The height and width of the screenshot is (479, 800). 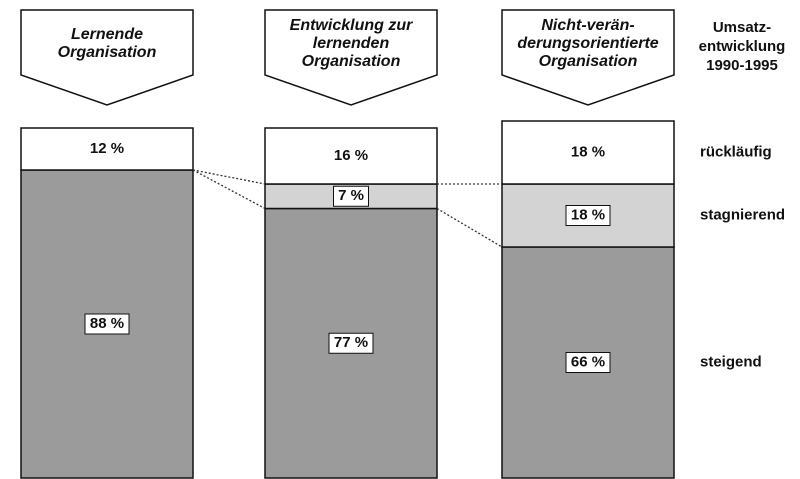 What do you see at coordinates (587, 43) in the screenshot?
I see `category-label: derungsorientierte` at bounding box center [587, 43].